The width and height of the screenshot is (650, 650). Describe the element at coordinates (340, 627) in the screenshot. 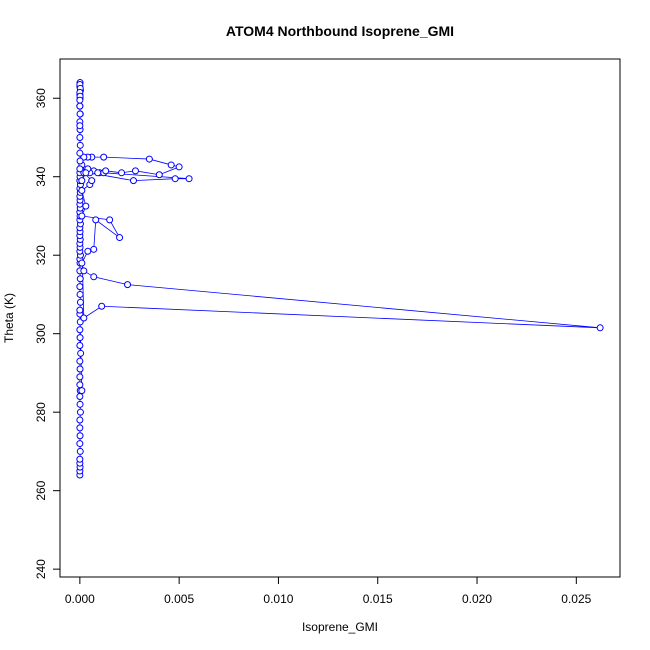

I see `x-axis-label: Isoprene_GMI` at that location.